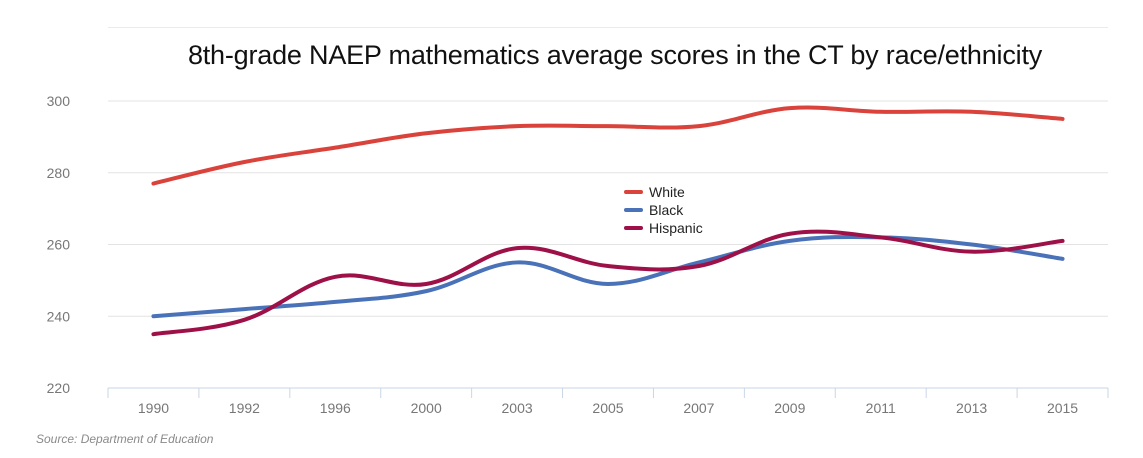 This screenshot has width=1143, height=458. I want to click on legend-item-black: Black, so click(663, 210).